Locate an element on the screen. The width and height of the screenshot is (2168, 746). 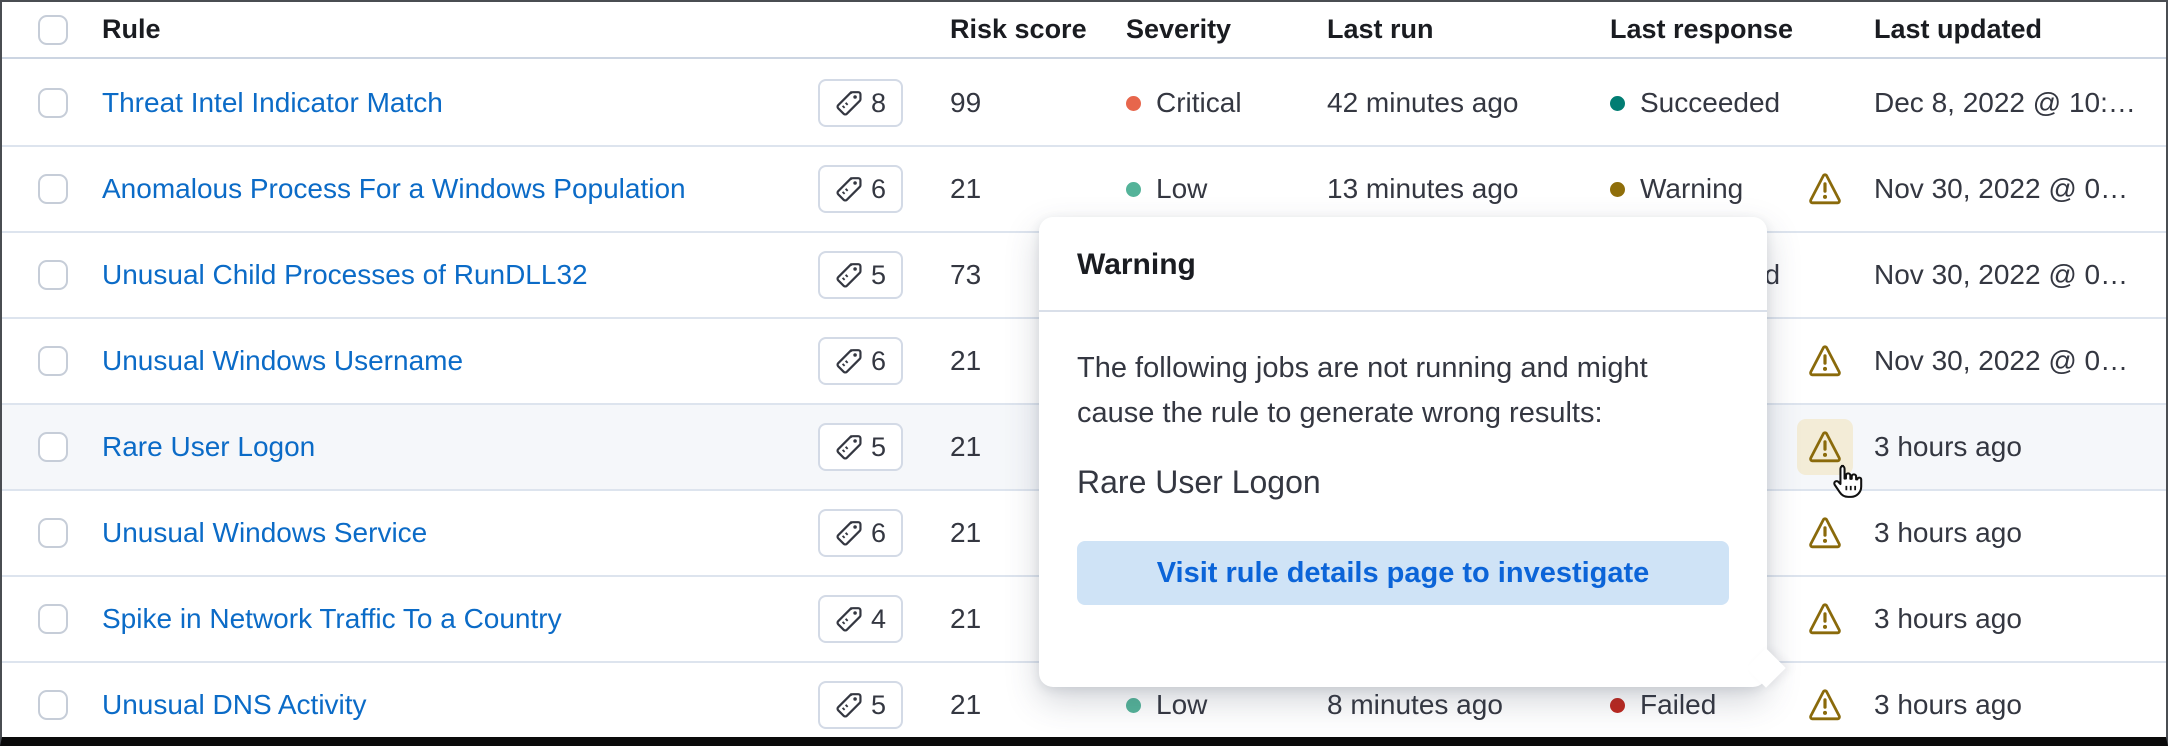
rule-link: Unusual DNS Activity is located at coordinates (234, 704).